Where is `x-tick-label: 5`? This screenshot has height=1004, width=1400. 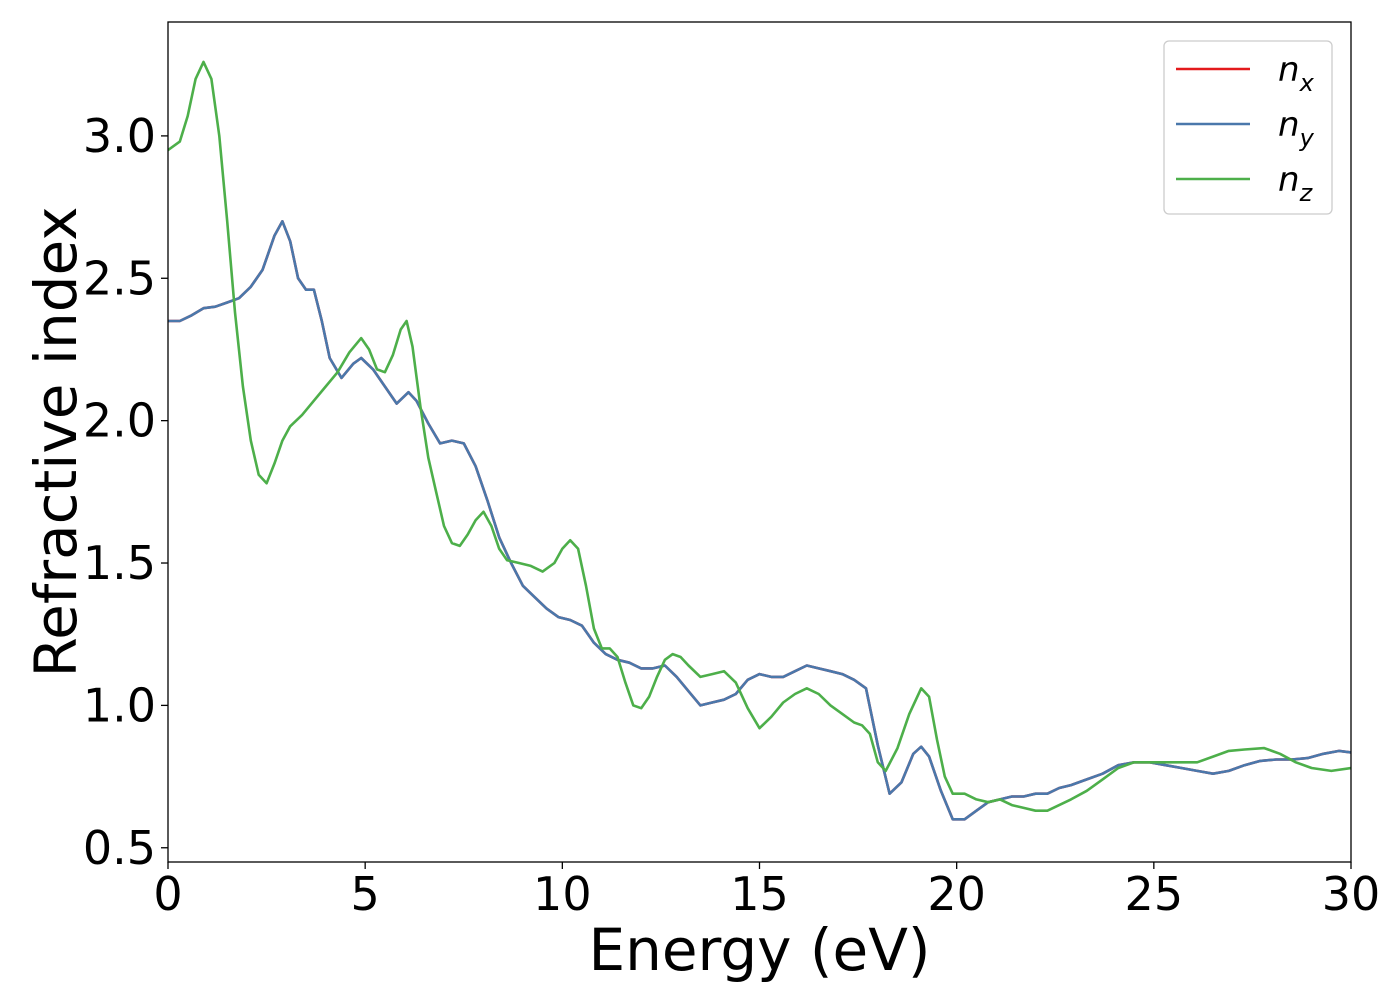 x-tick-label: 5 is located at coordinates (365, 894).